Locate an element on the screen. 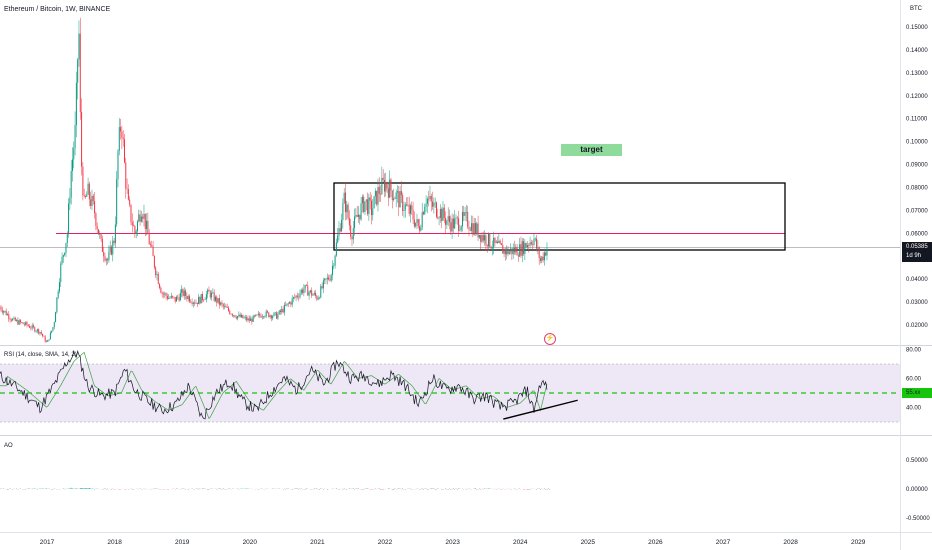 The height and width of the screenshot is (550, 932). time-tick-label: 2029 is located at coordinates (858, 542).